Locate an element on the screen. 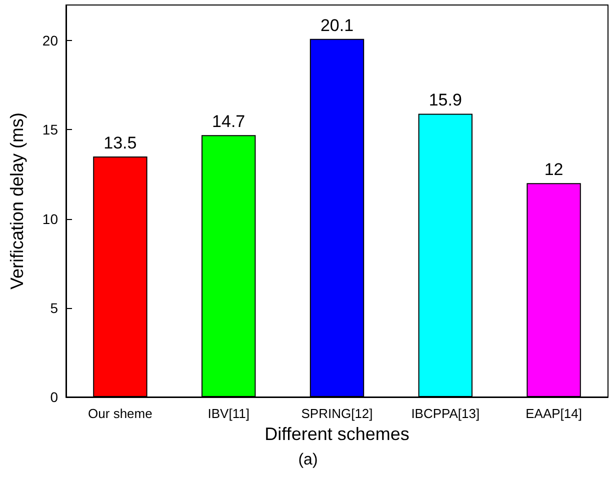 Image resolution: width=616 pixels, height=483 pixels. y-tick-label: 20 is located at coordinates (50, 40).